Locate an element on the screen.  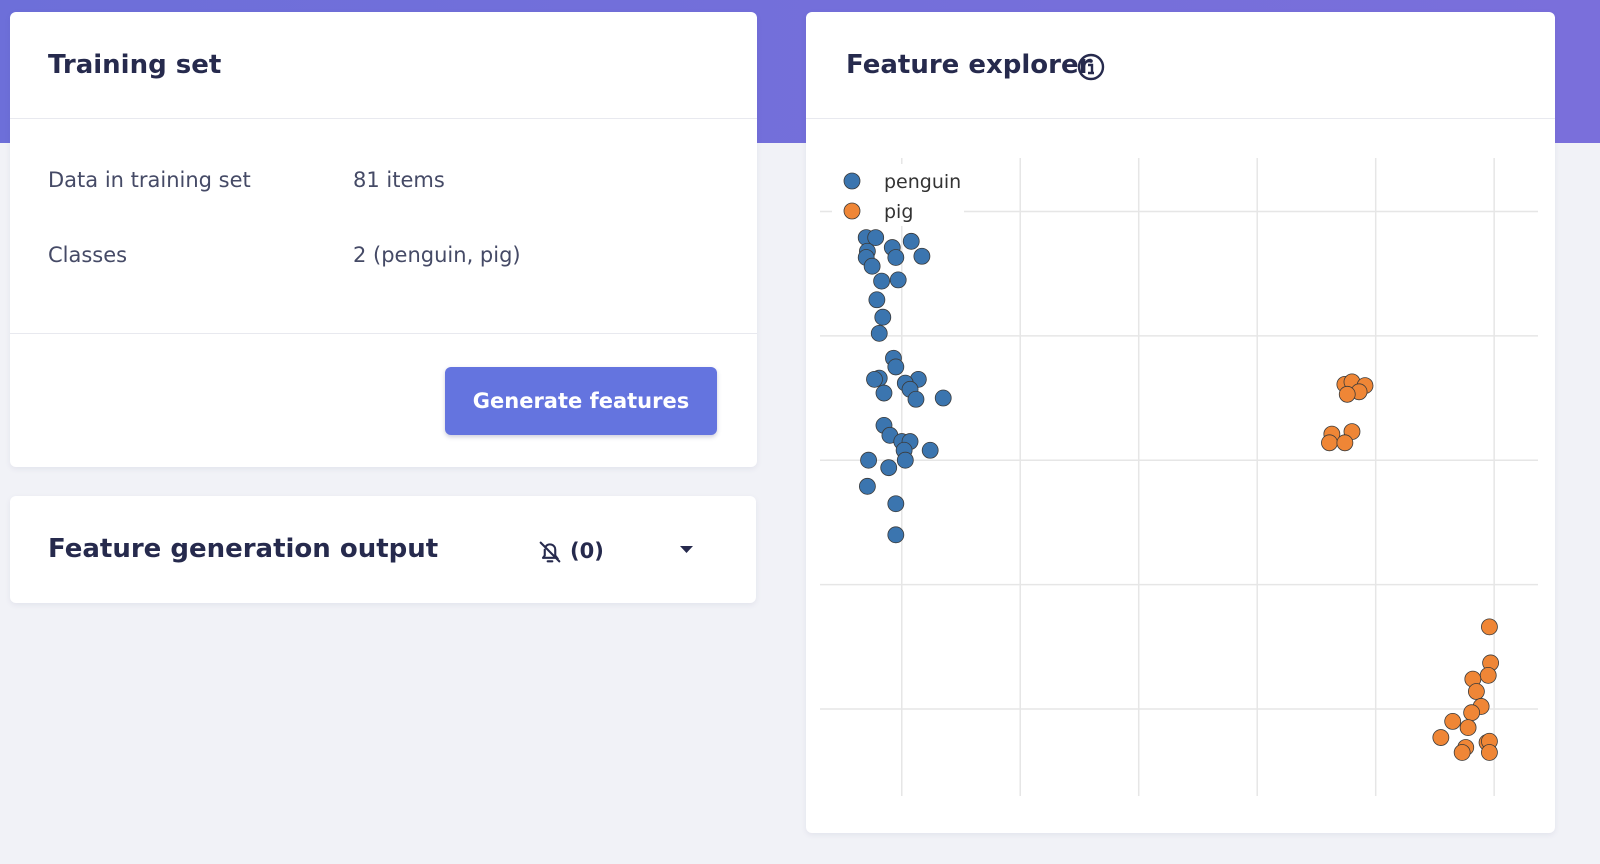
card-title: Training set is located at coordinates (135, 65).